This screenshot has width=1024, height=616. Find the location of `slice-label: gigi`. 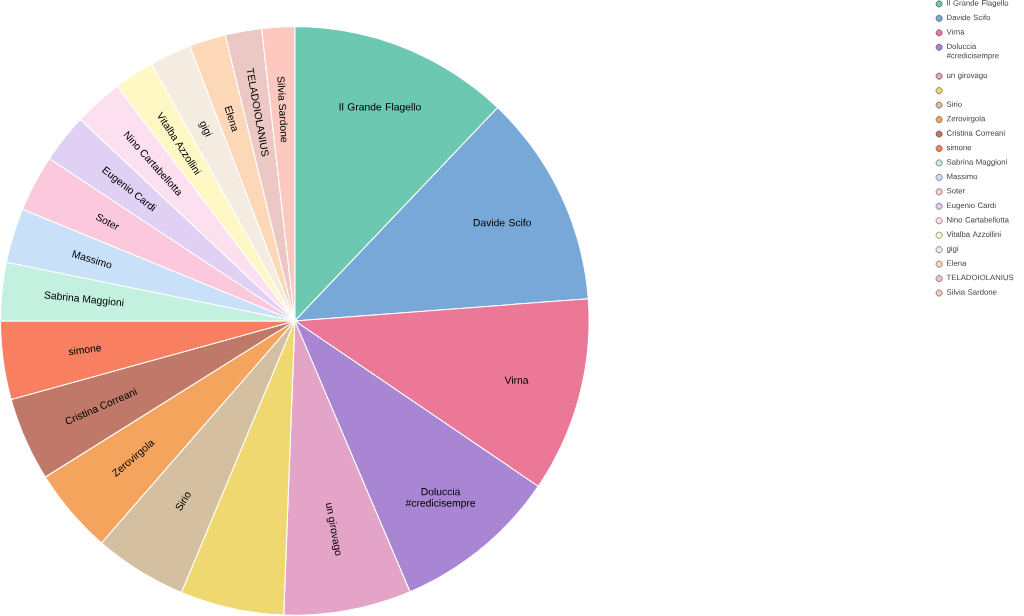

slice-label: gigi is located at coordinates (205, 129).